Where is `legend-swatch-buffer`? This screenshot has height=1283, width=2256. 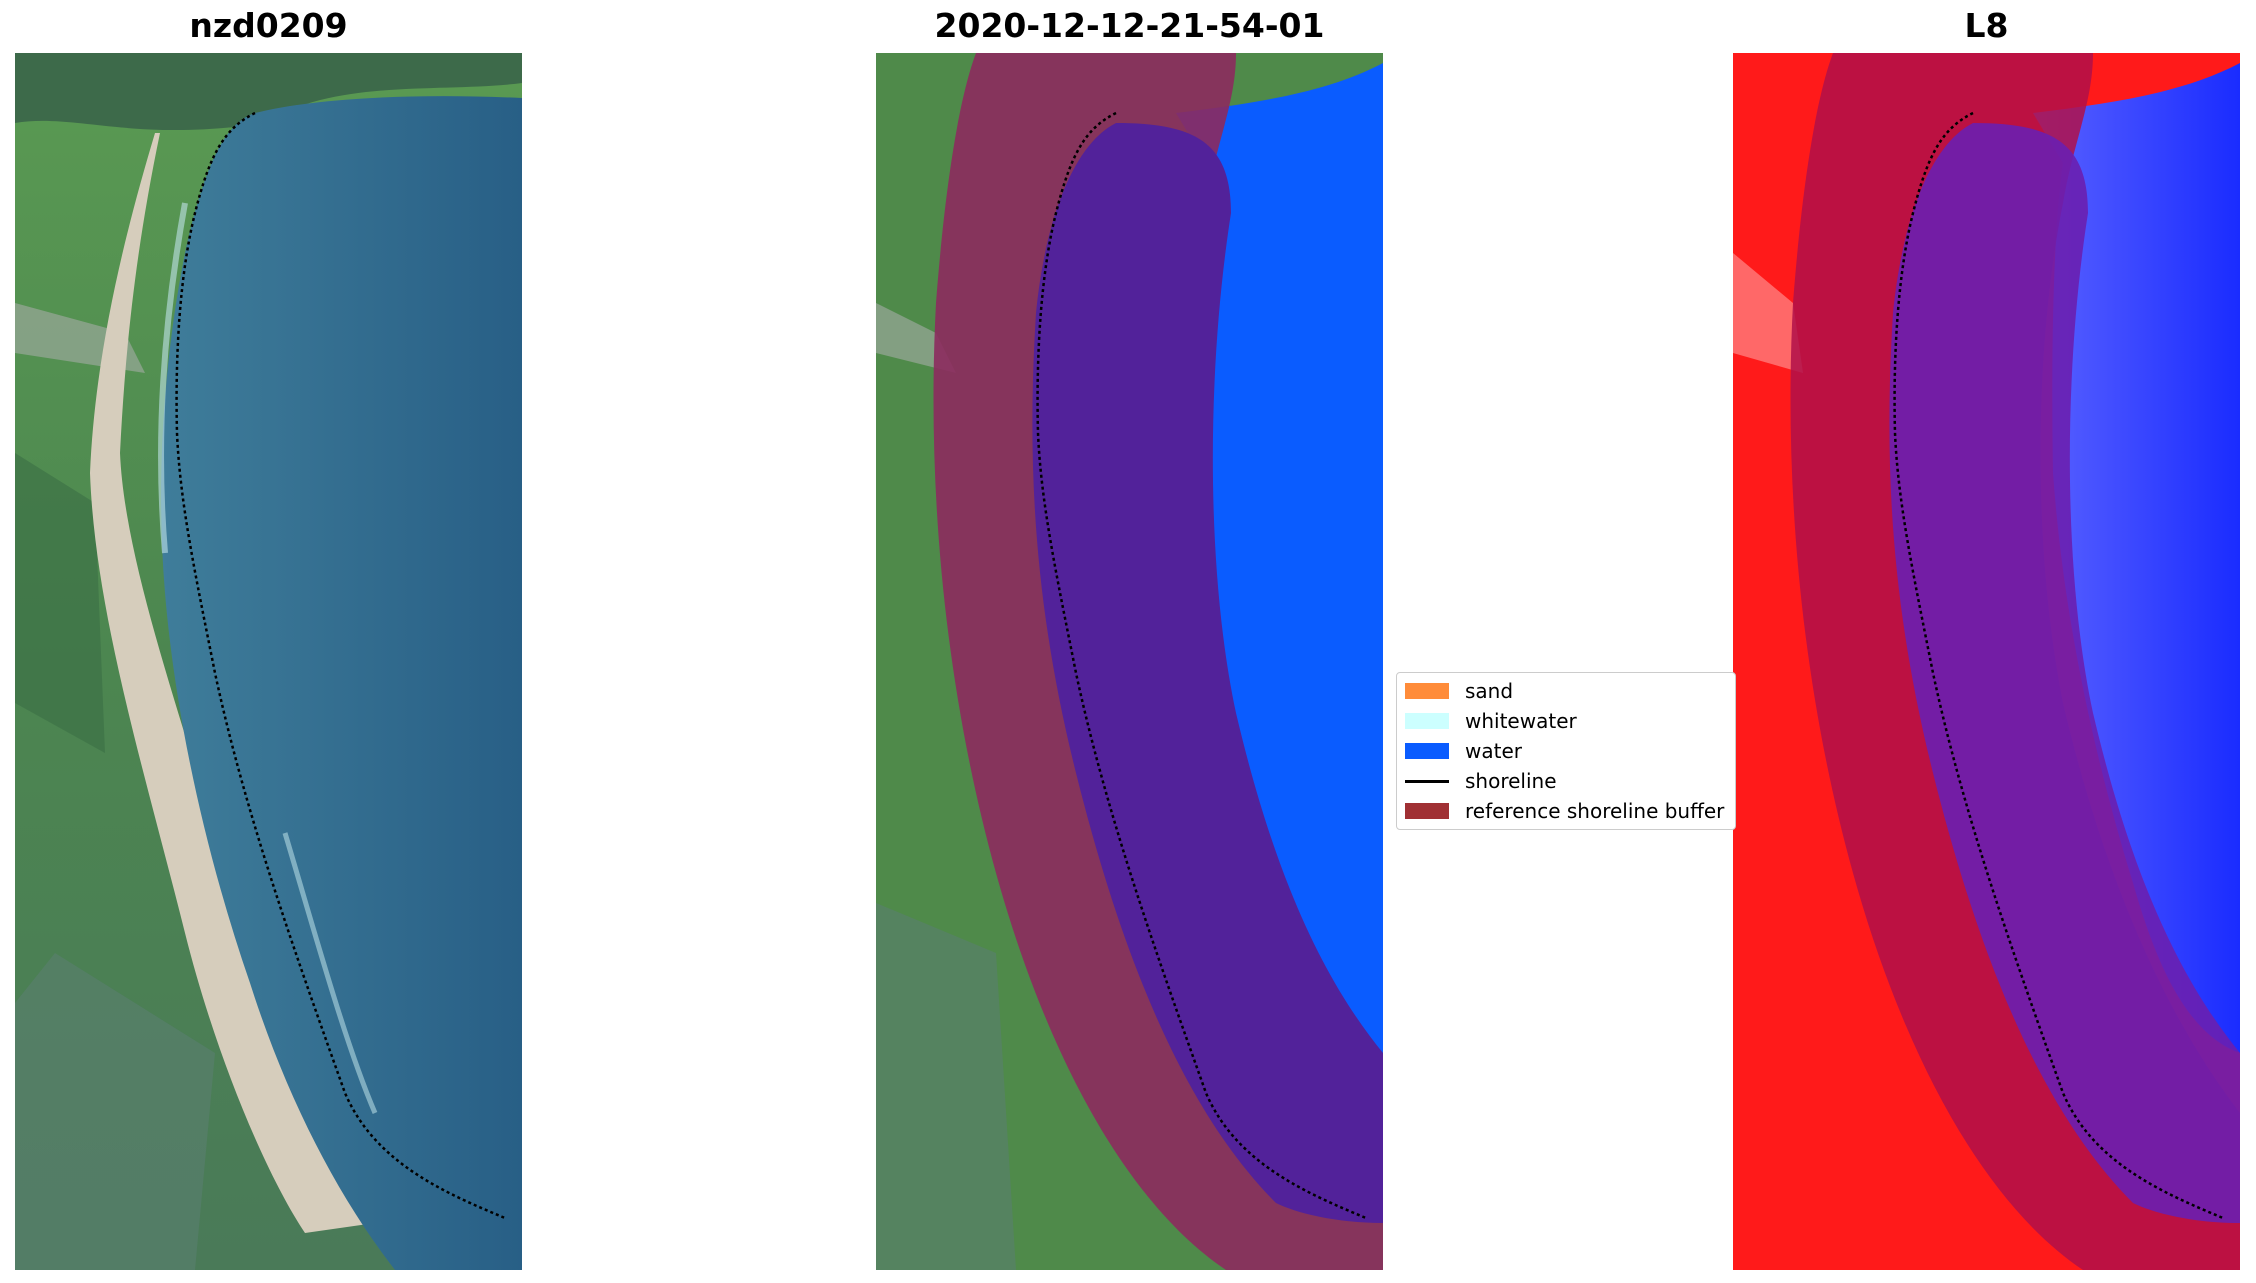 legend-swatch-buffer is located at coordinates (1427, 811).